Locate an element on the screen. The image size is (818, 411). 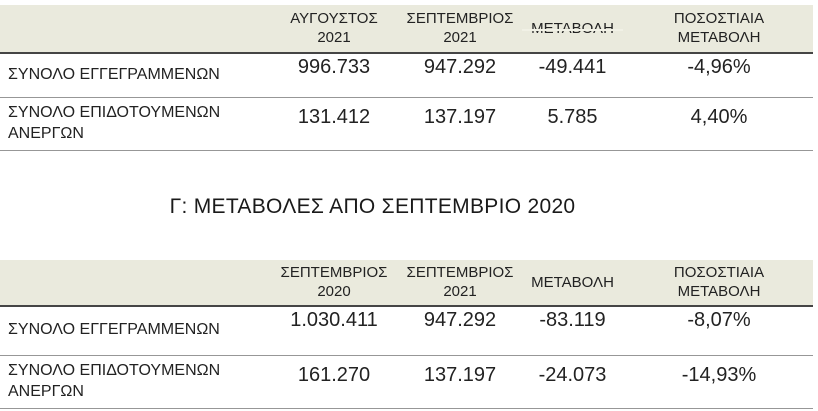
cell-value: 161.270 is located at coordinates (334, 374).